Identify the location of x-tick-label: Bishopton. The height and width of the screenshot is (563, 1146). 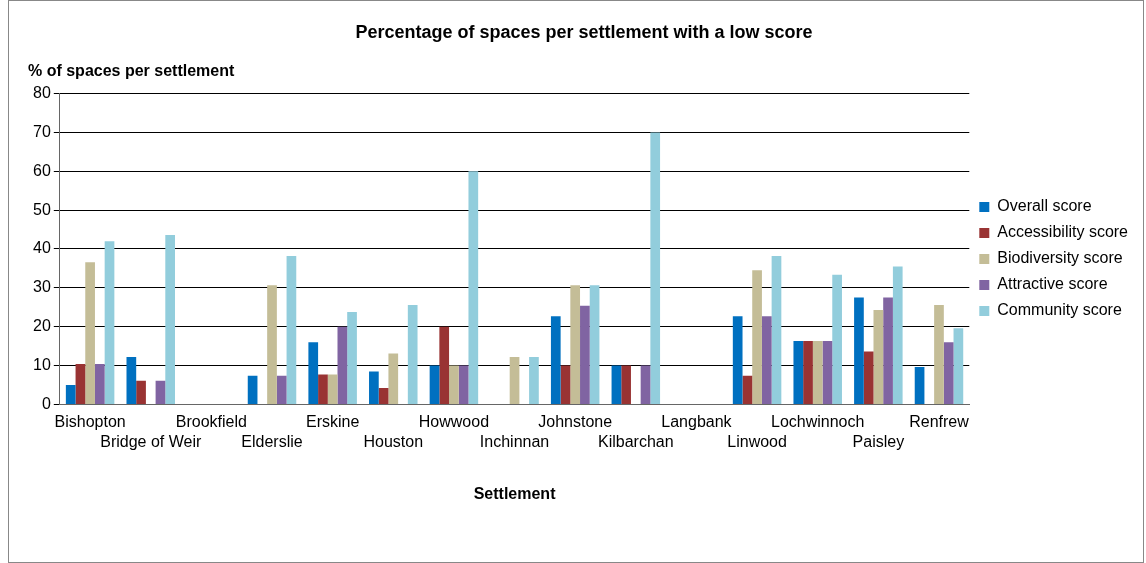
(90, 422).